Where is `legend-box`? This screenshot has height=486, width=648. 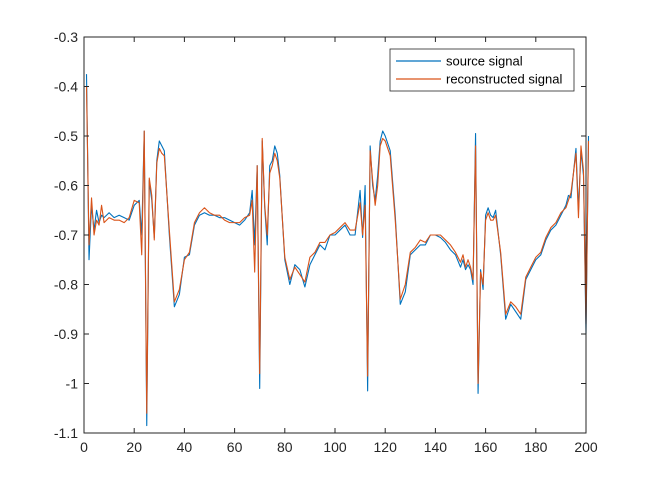
legend-box is located at coordinates (482, 70).